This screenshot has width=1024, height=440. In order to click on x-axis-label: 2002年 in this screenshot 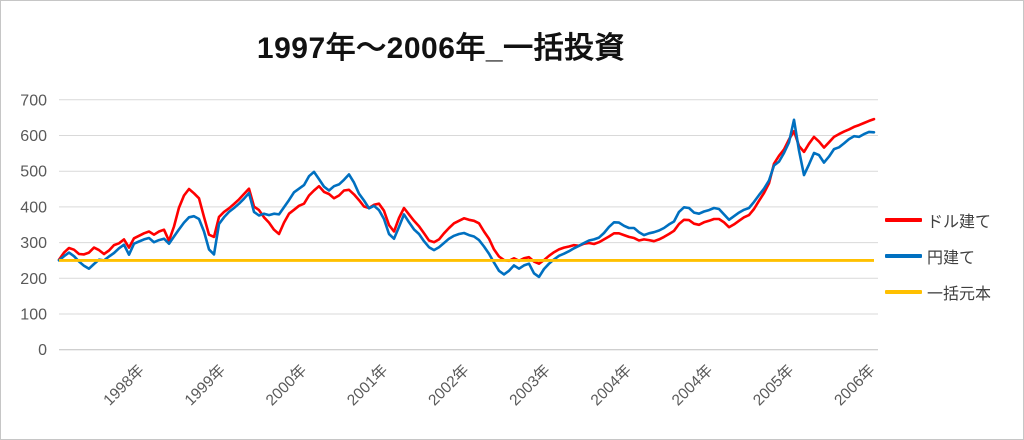, I will do `click(449, 385)`.